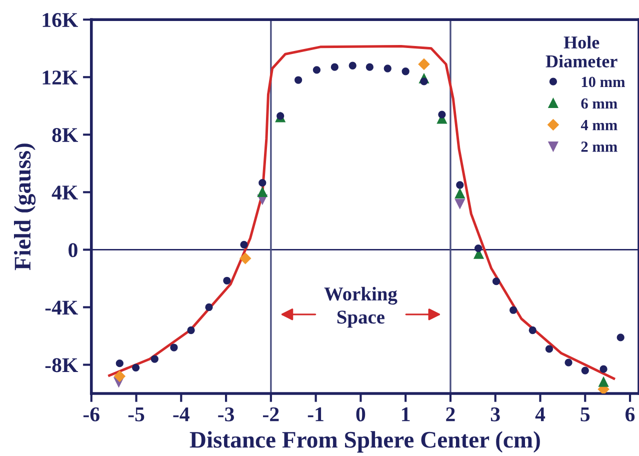 The image size is (639, 456). Describe the element at coordinates (60, 20) in the screenshot. I see `y-tick-label: 16K` at that location.